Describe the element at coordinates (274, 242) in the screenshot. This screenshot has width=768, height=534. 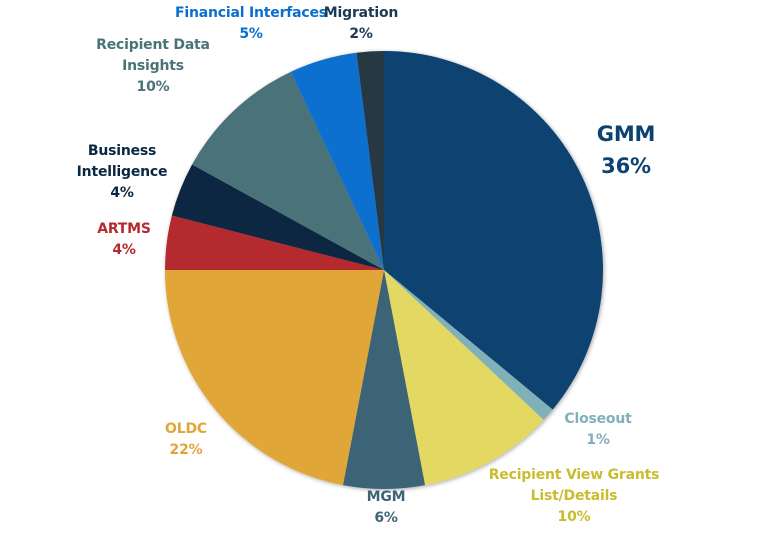
I see `pie-slice-artms` at that location.